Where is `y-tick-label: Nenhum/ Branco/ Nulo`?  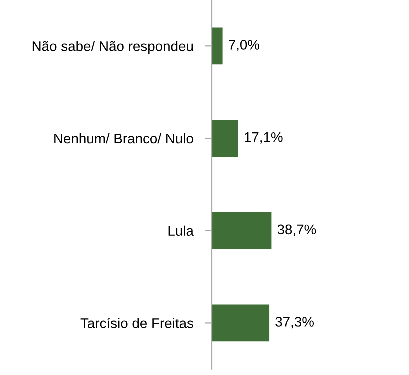
y-tick-label: Nenhum/ Branco/ Nulo is located at coordinates (124, 138).